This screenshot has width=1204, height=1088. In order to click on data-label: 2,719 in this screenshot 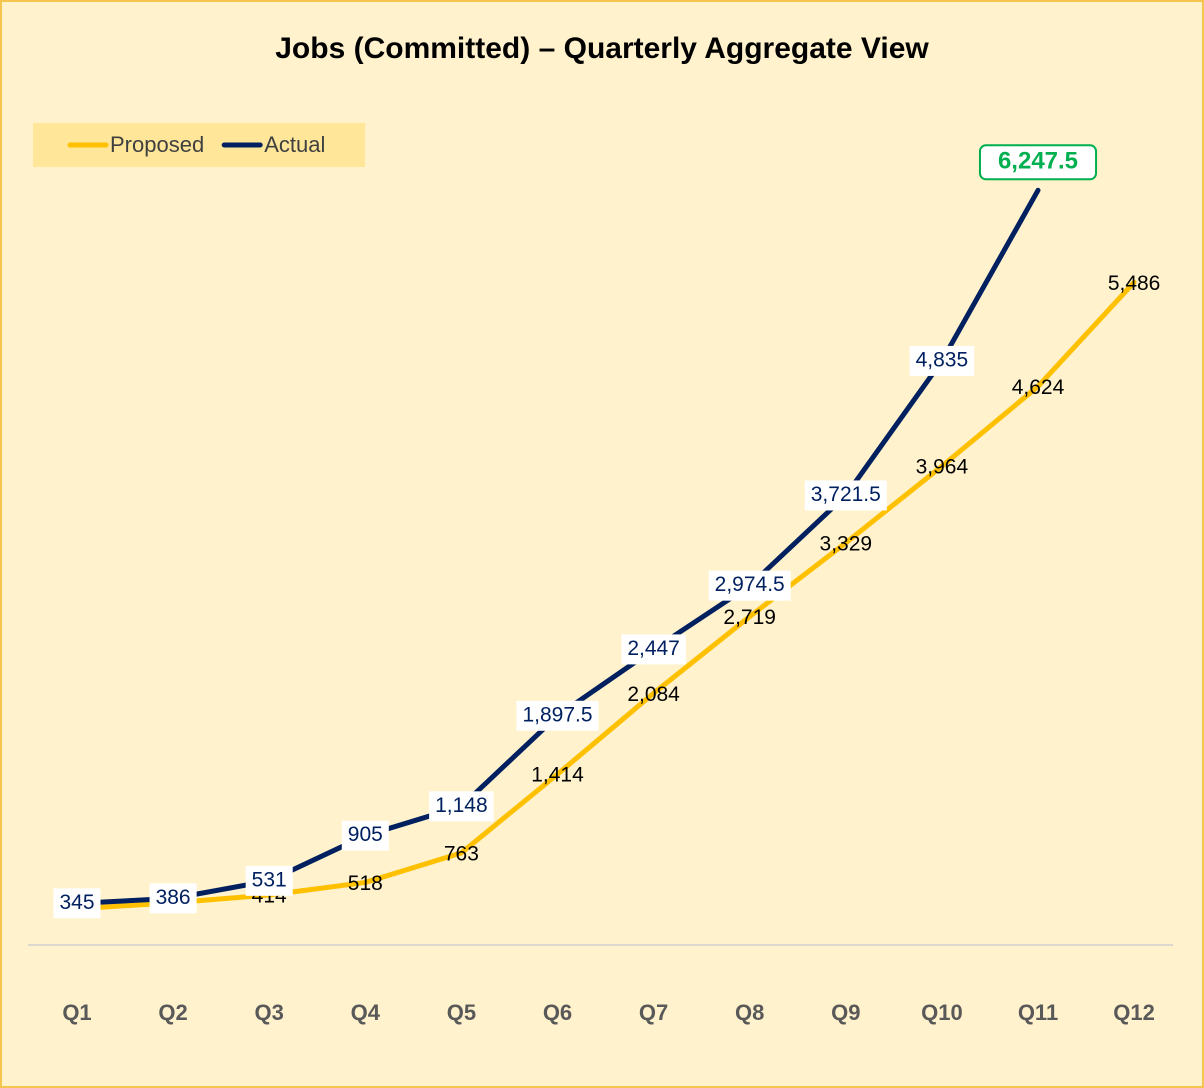, I will do `click(749, 617)`.